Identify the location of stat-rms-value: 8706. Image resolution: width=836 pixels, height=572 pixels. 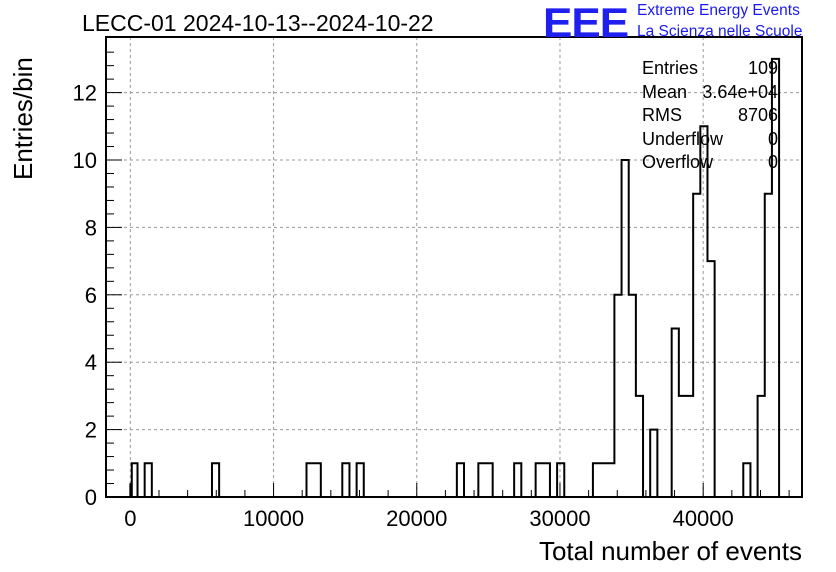
(757, 115).